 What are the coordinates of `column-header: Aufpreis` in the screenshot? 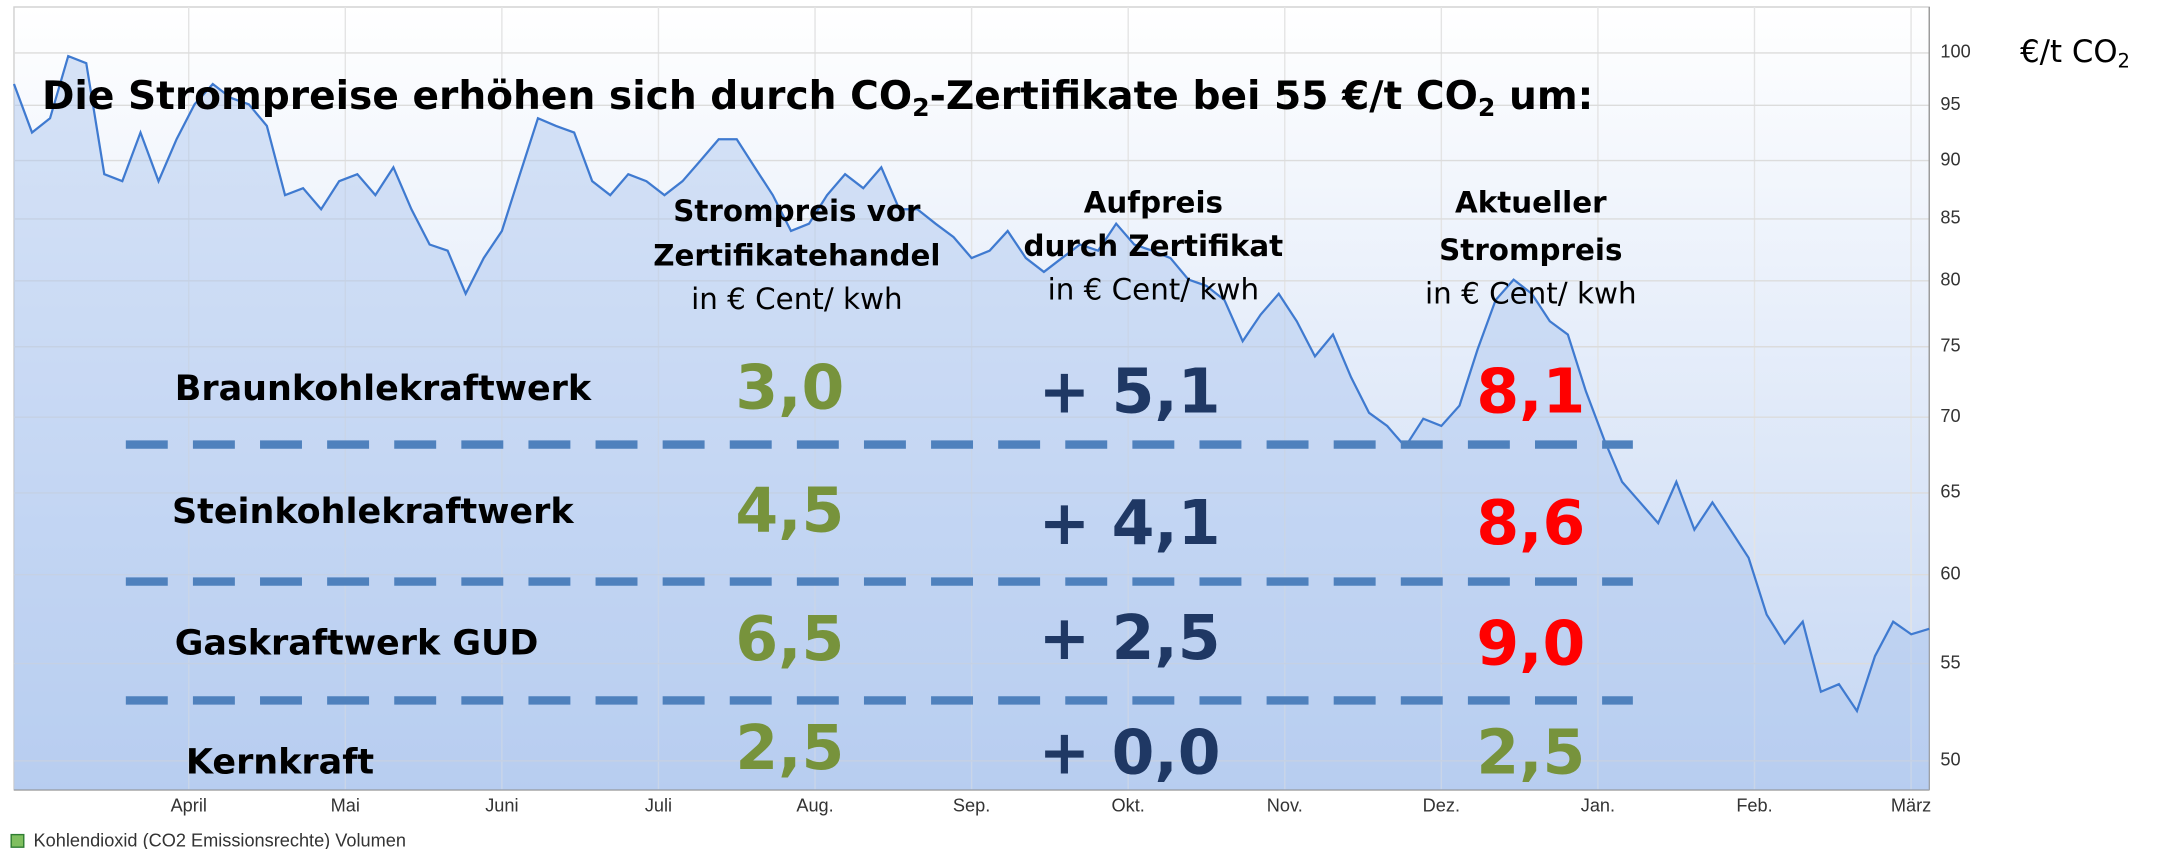 It's located at (1153, 203).